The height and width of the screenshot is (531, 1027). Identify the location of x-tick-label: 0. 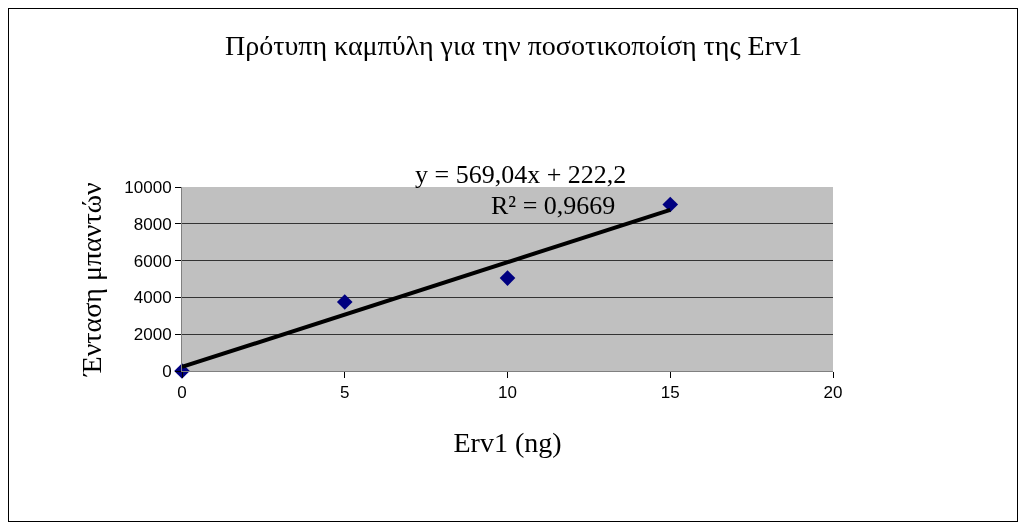
(182, 393).